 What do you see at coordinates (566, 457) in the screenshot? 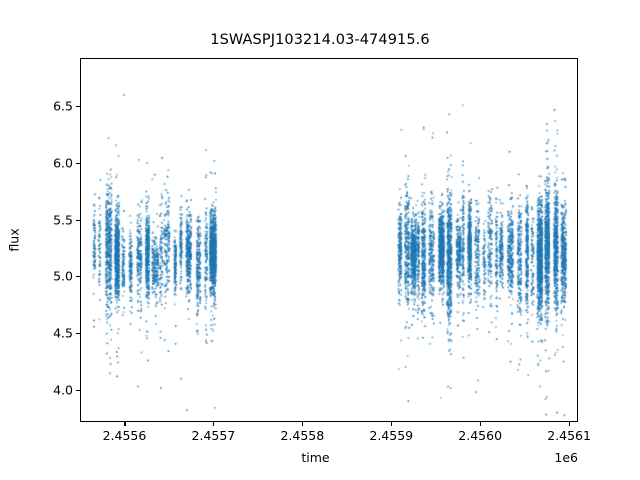
I see `x-axis-offset-text: 1e6` at bounding box center [566, 457].